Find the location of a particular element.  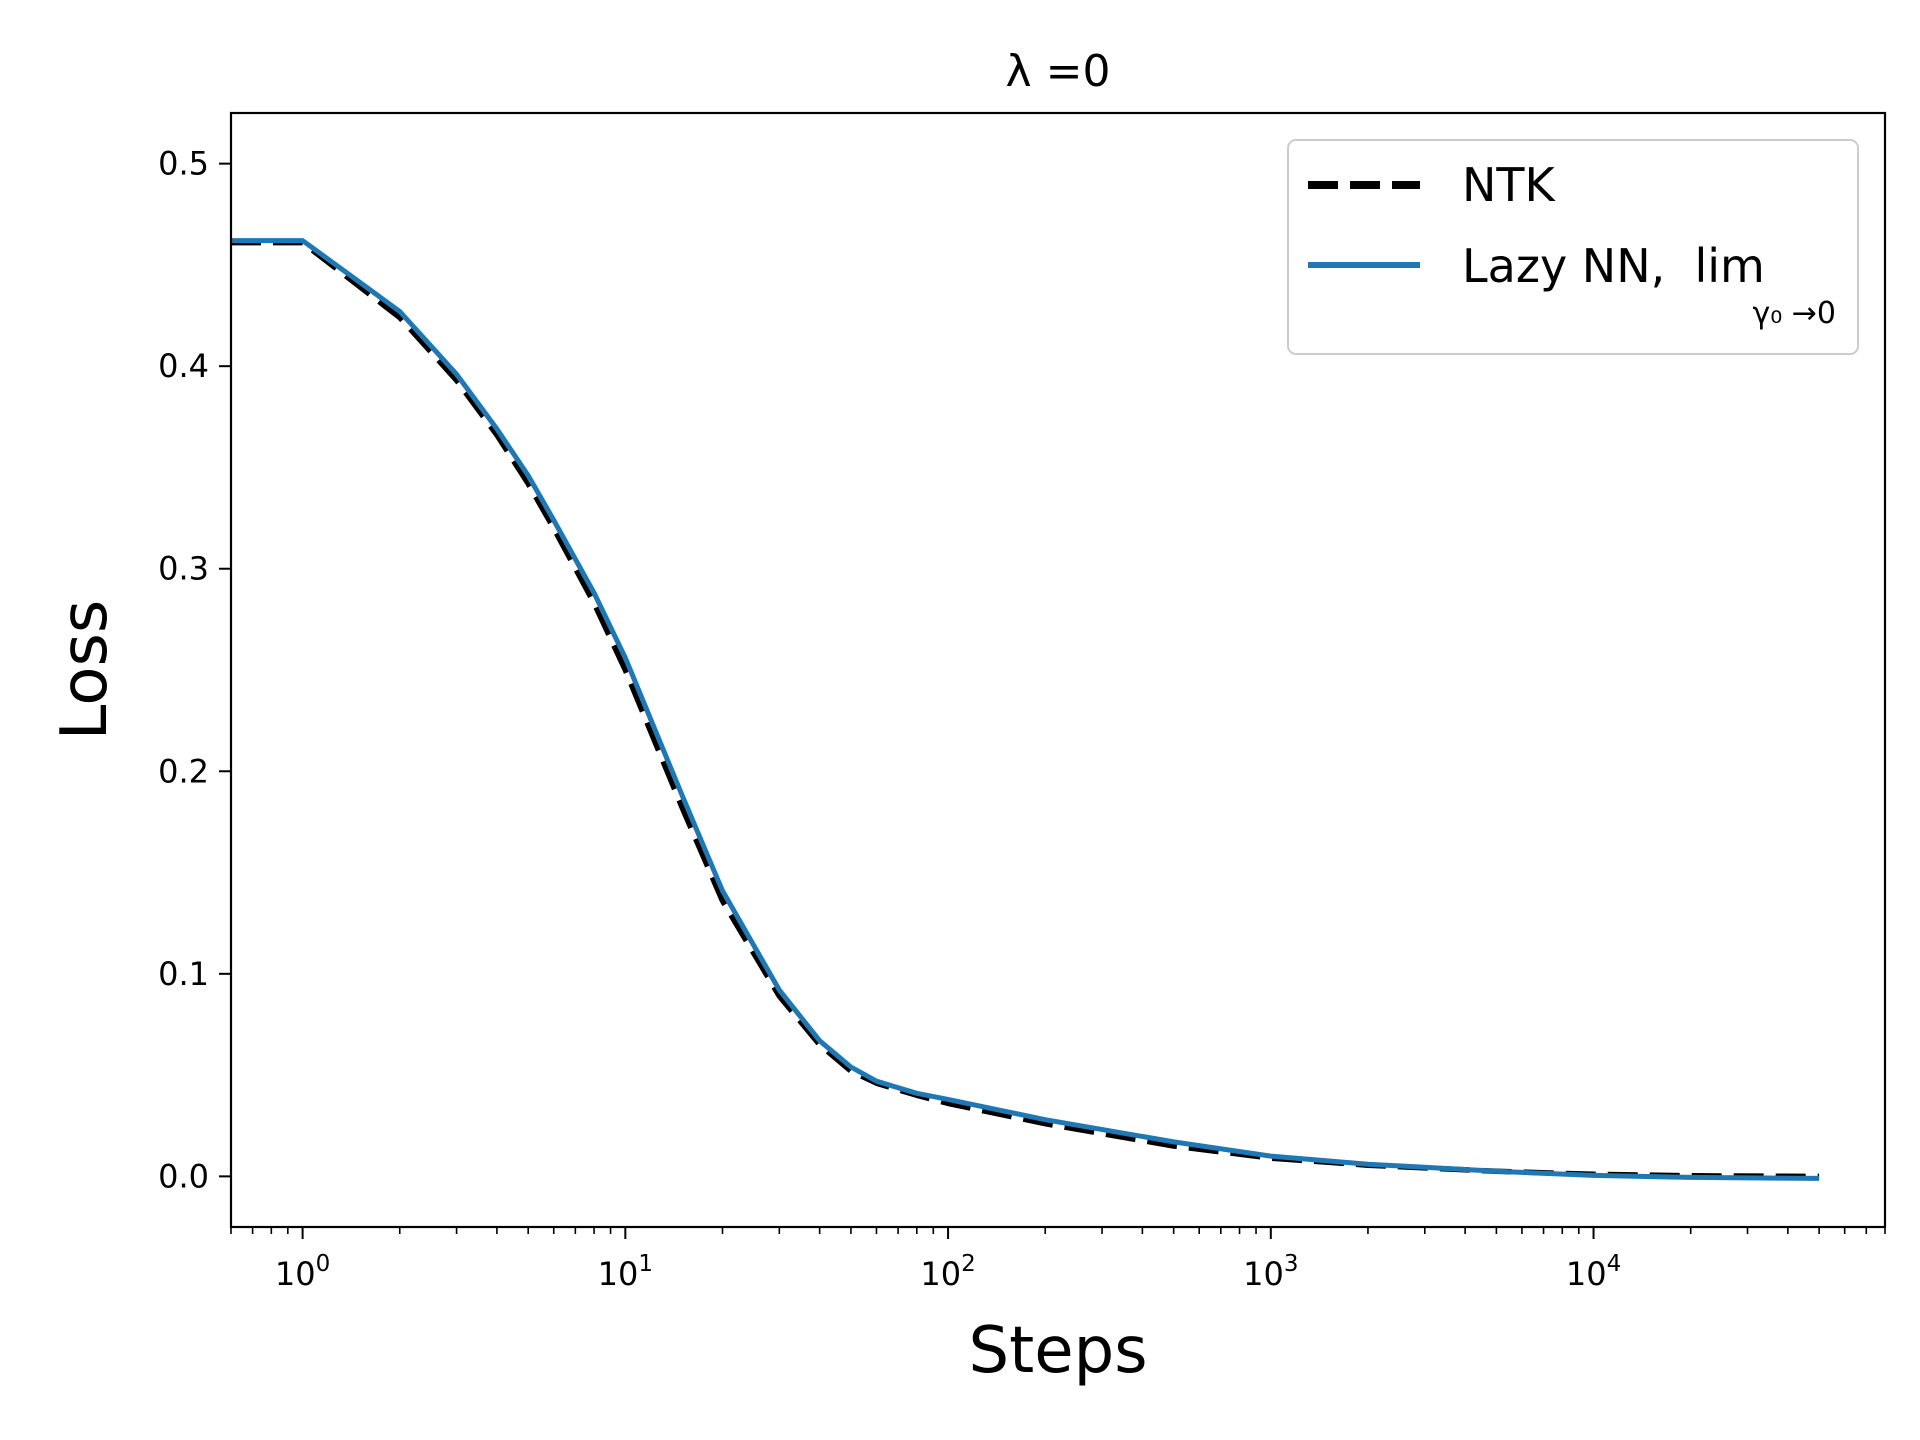

y-tick-label: 0.4 is located at coordinates (183, 366).